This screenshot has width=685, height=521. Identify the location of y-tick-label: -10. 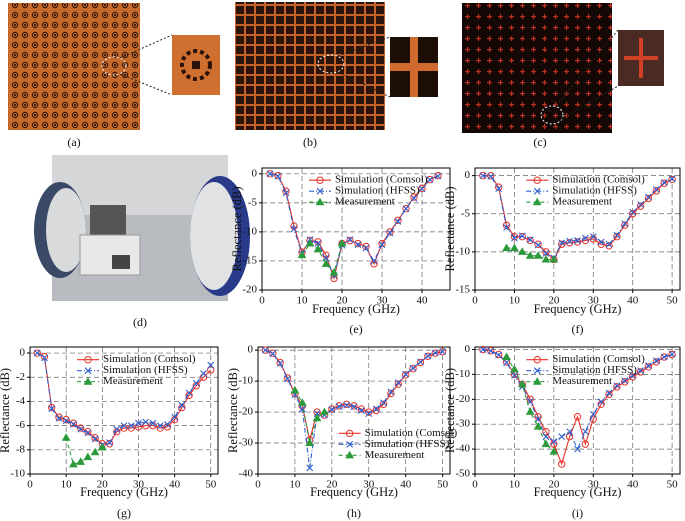
(245, 381).